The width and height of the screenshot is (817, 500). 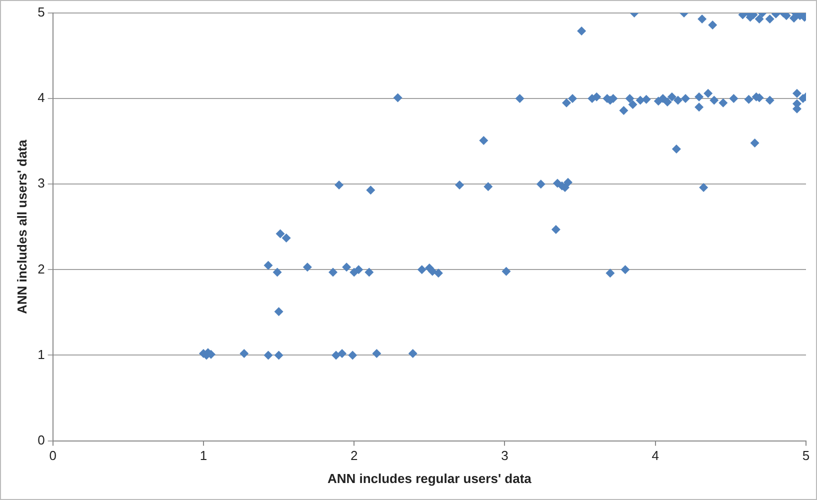 I want to click on y-tick-label: 2, so click(x=41, y=268).